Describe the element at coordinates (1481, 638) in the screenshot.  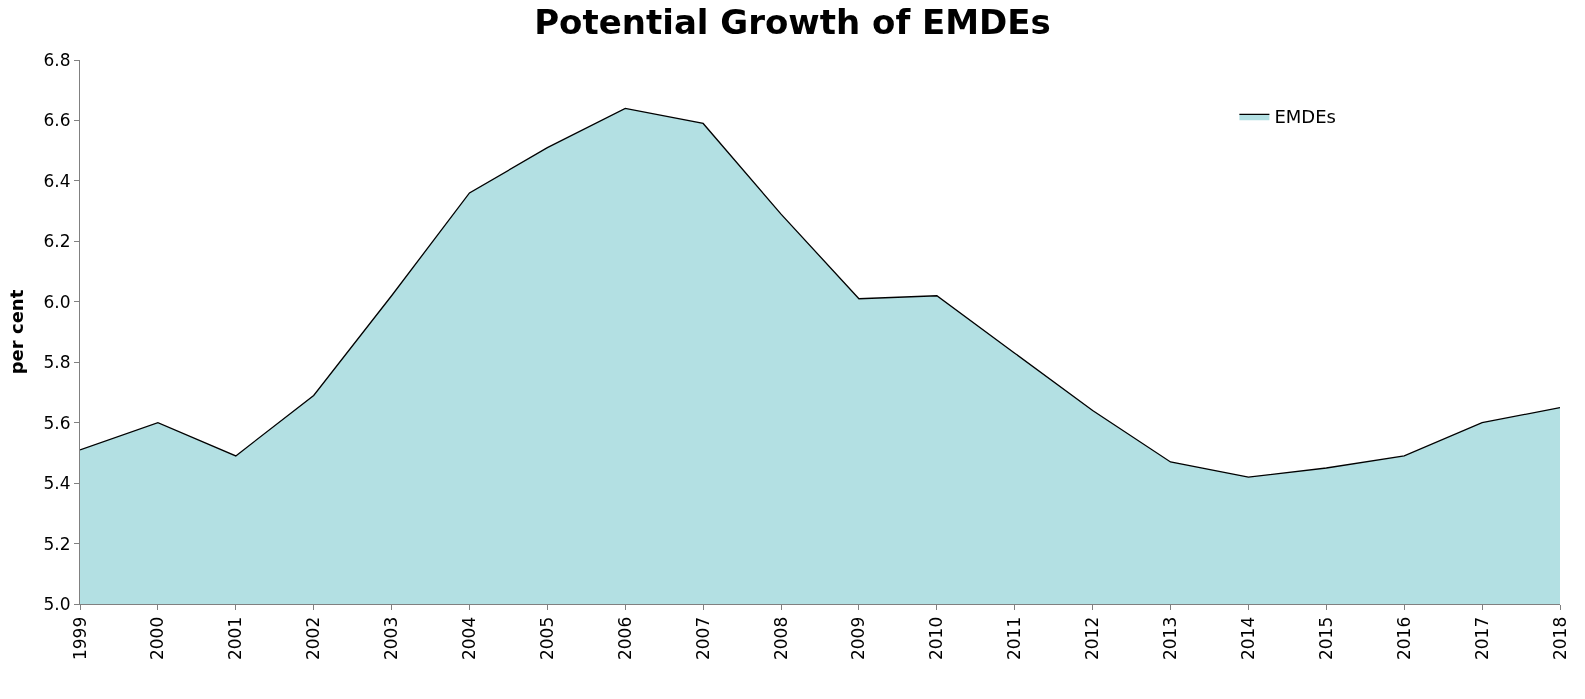
I see `x-tick-label: 2017` at that location.